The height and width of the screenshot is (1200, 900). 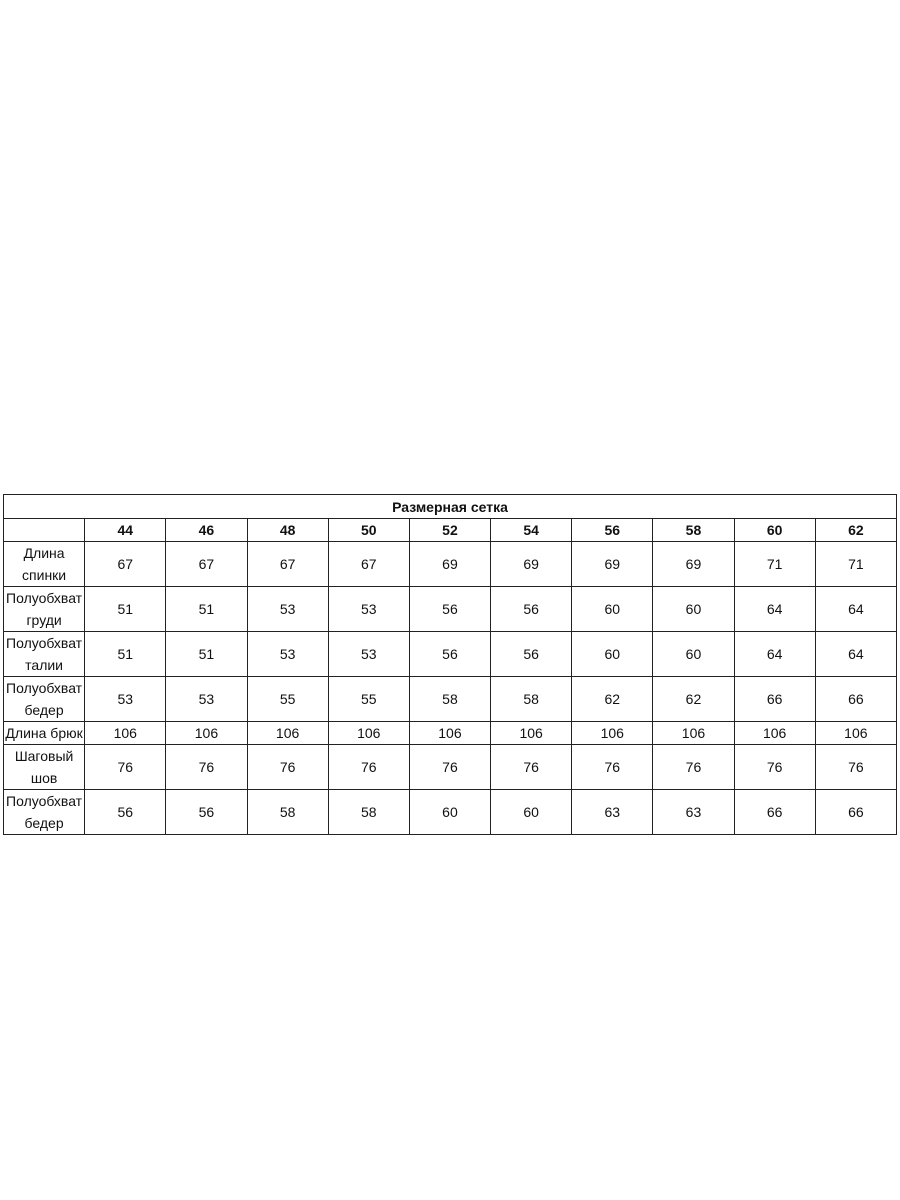 I want to click on row-label: Полуобхват груди, so click(x=44, y=609).